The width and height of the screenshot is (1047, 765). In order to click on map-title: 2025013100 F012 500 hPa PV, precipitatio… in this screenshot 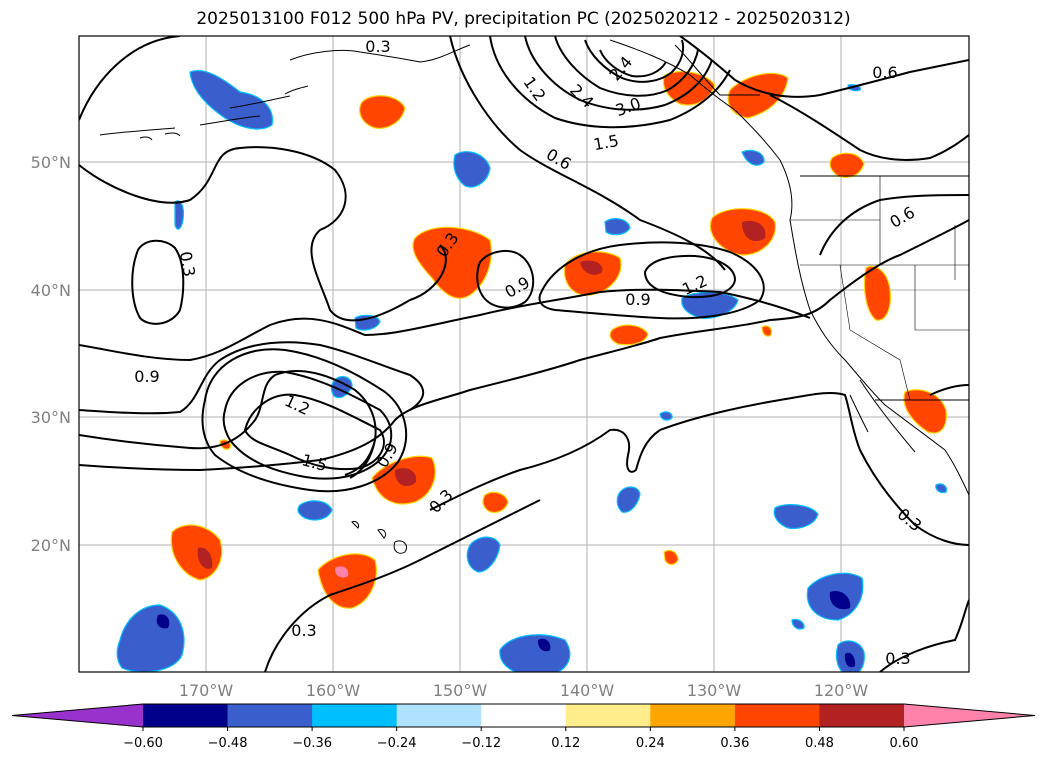, I will do `click(523, 19)`.